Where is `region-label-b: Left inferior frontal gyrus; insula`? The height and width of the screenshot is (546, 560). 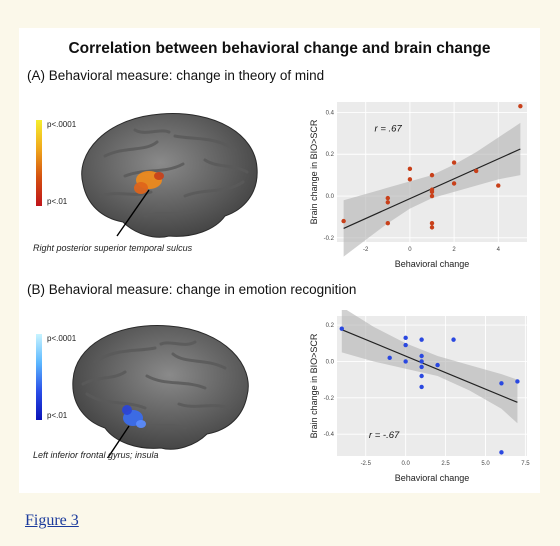 region-label-b: Left inferior frontal gyrus; insula is located at coordinates (96, 455).